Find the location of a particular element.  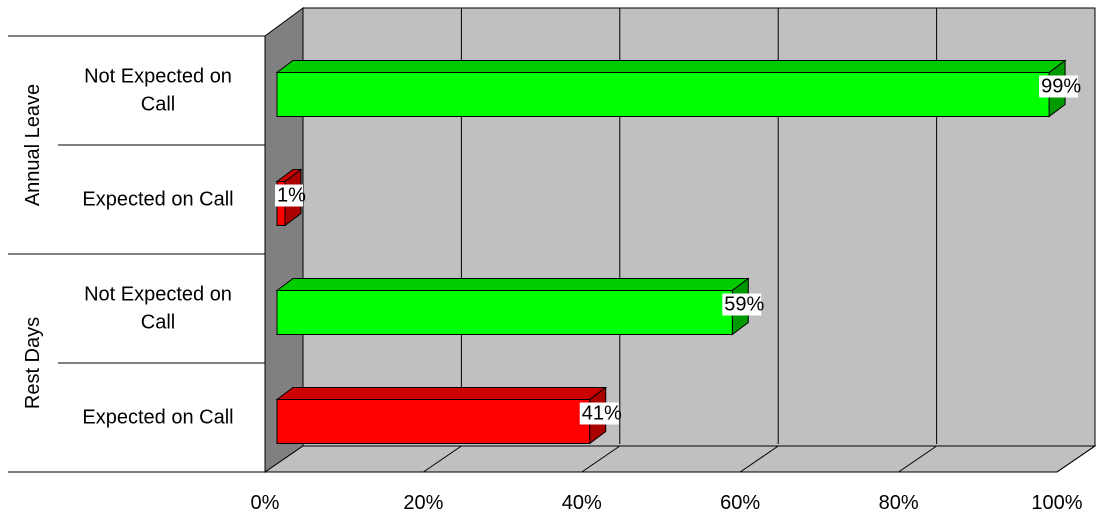

chart-floor is located at coordinates (680, 459).